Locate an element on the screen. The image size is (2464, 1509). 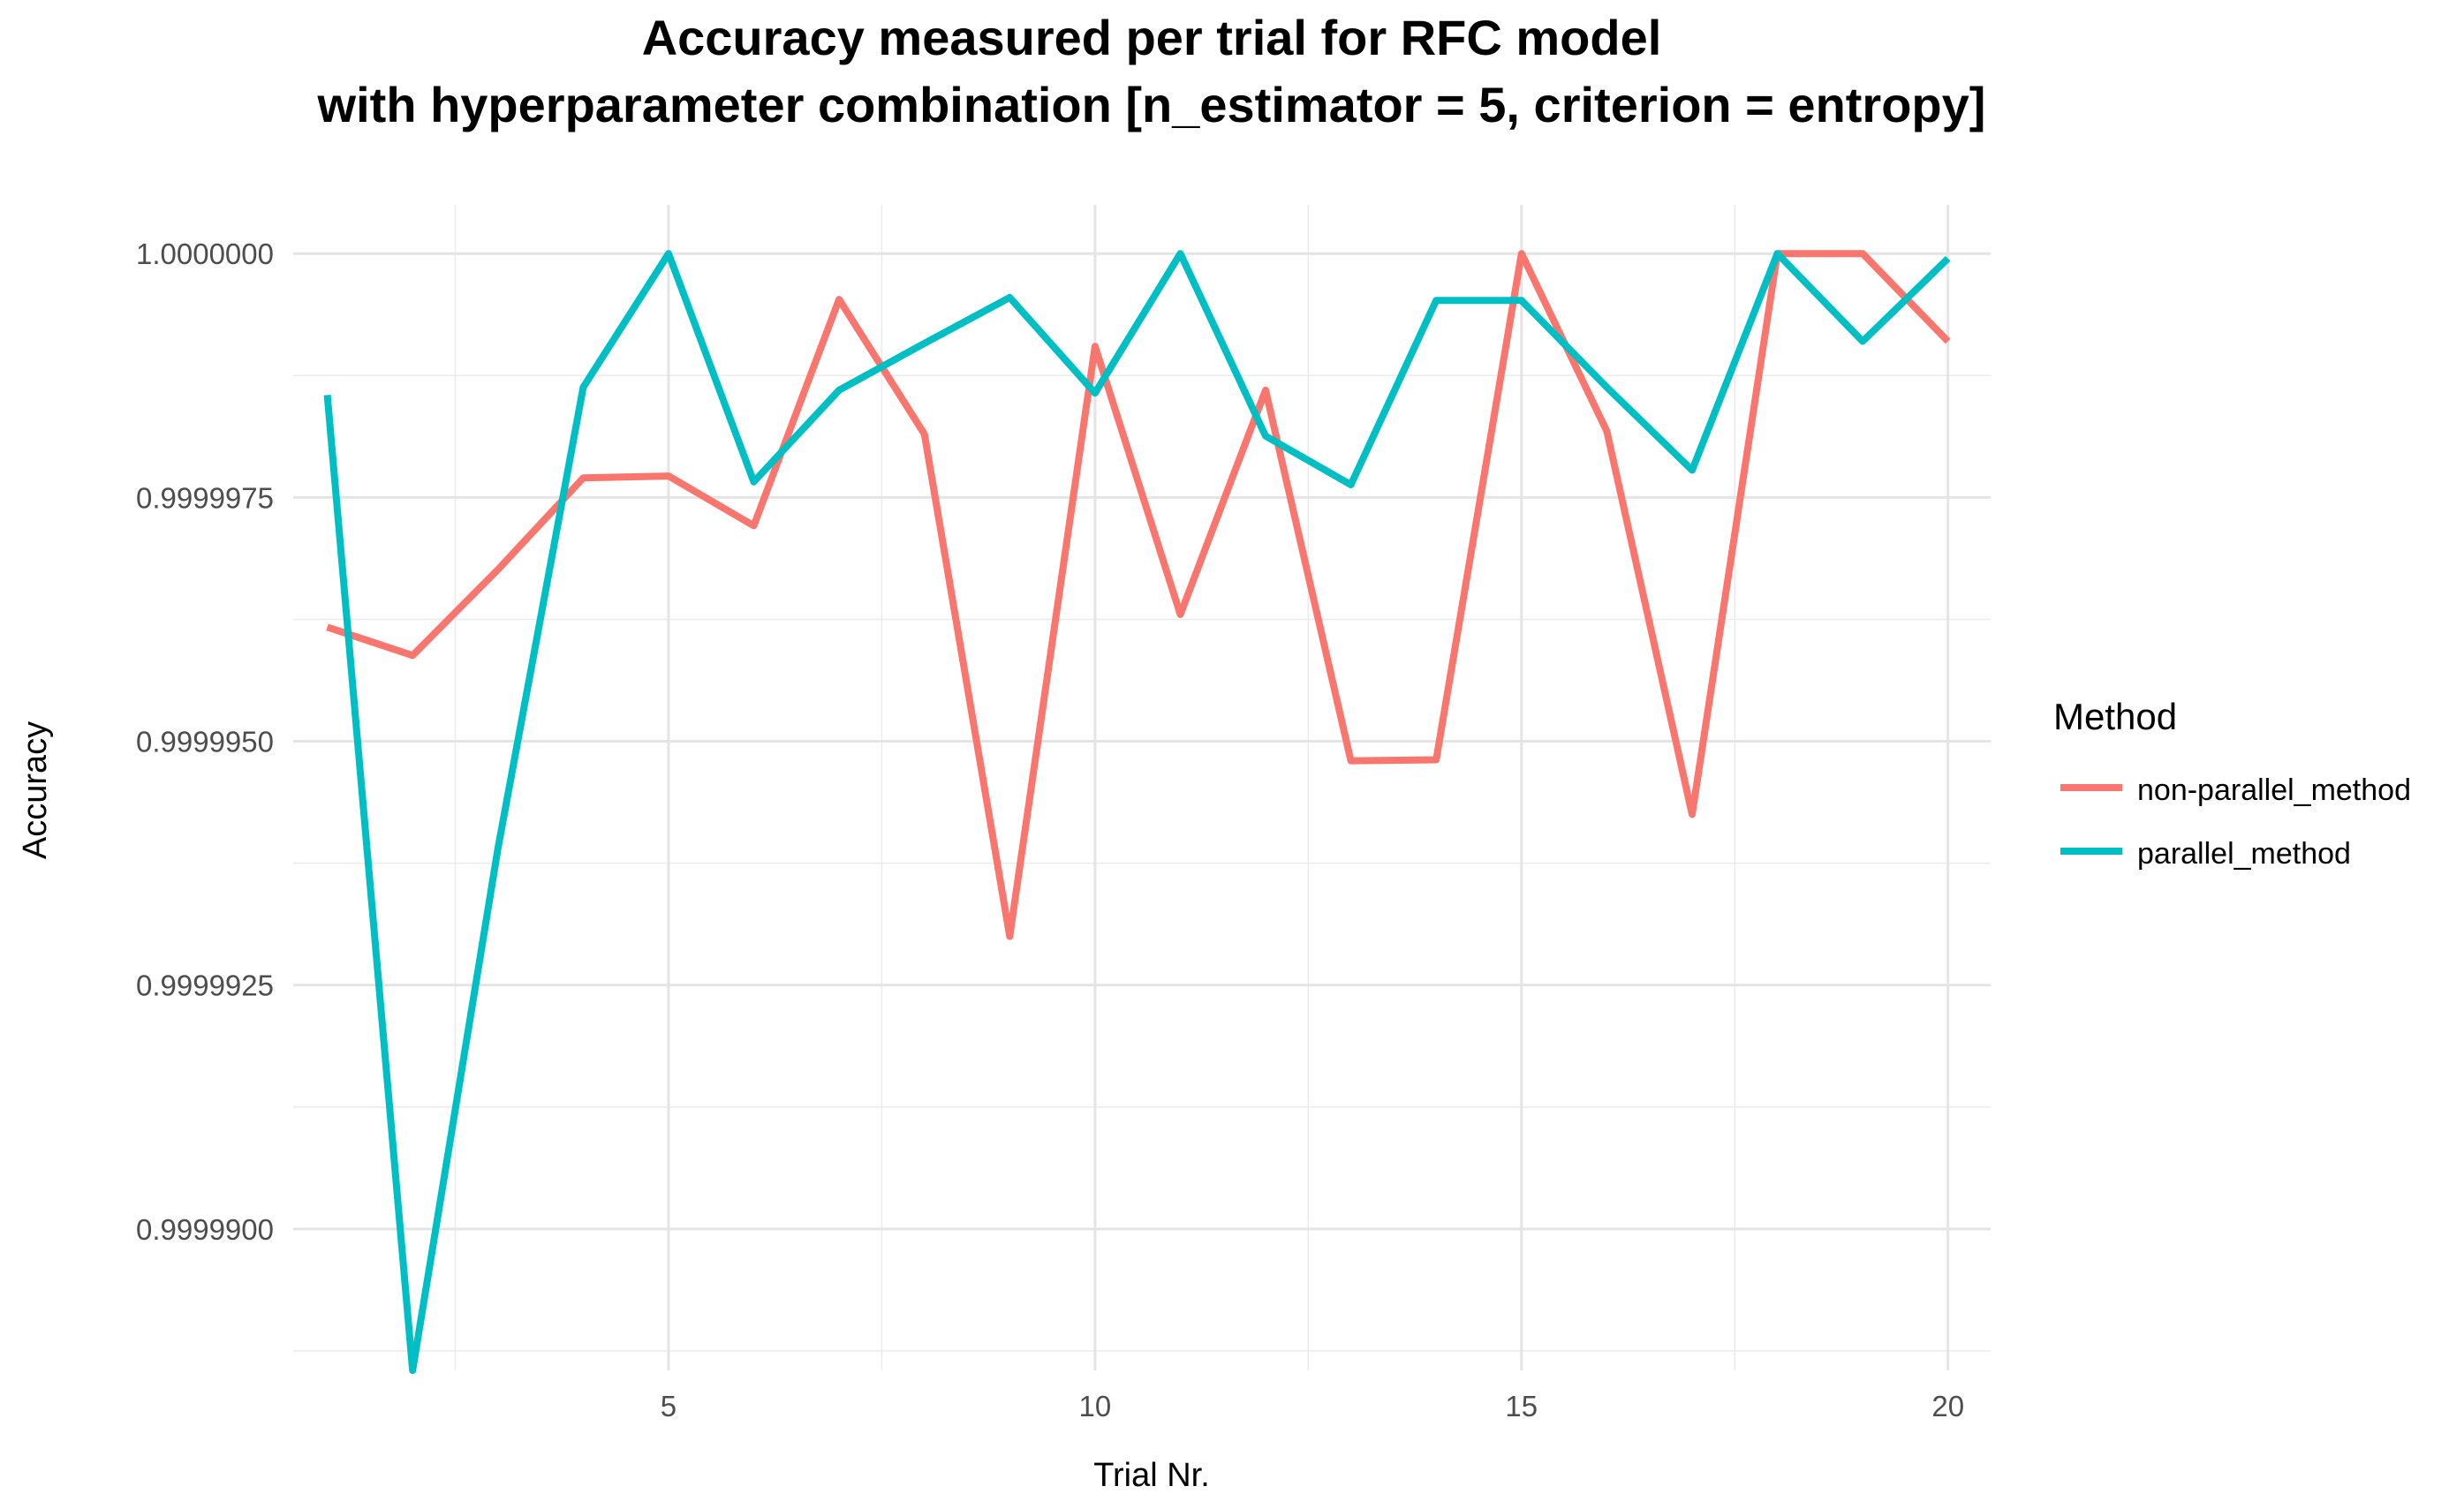
x-axis-tick-labels: 5 10 15 20 is located at coordinates (1312, 1406).